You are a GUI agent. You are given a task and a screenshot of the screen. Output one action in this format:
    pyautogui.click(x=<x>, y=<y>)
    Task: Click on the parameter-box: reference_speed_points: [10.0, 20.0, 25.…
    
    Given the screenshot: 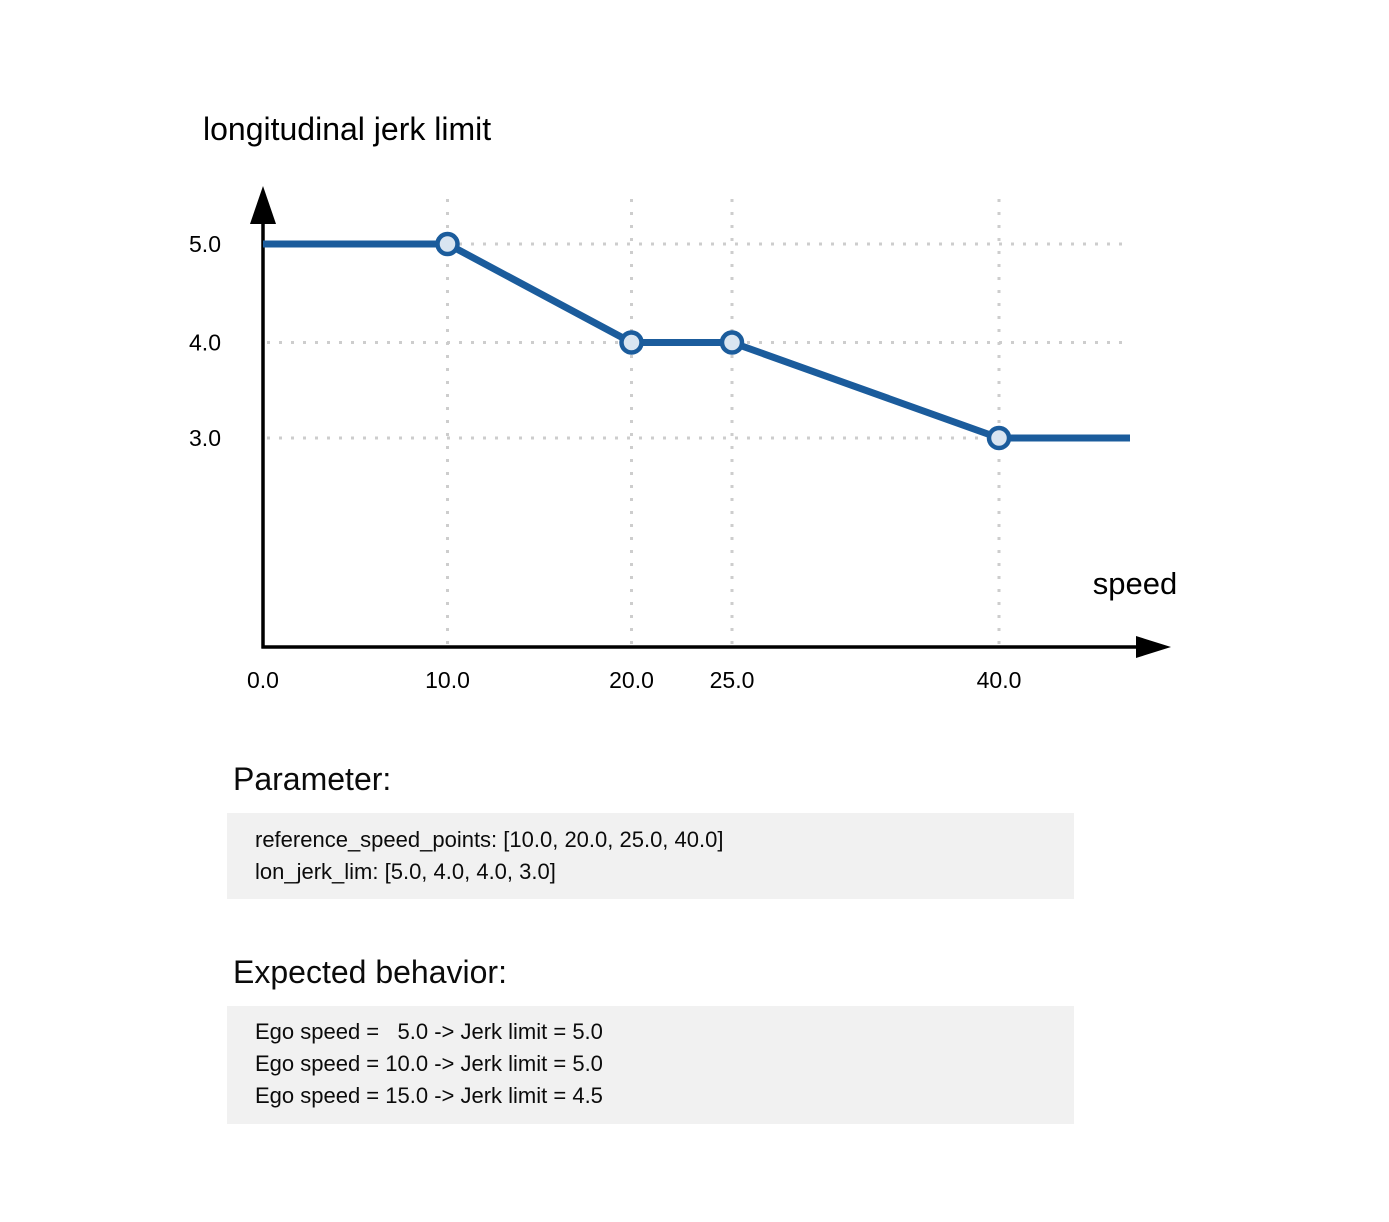 What is the action you would take?
    pyautogui.click(x=650, y=856)
    